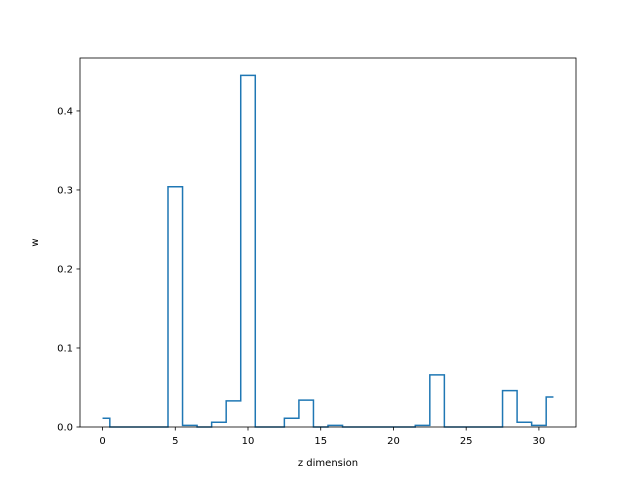 The height and width of the screenshot is (480, 640). What do you see at coordinates (393, 441) in the screenshot?
I see `x-tick-label: 20` at bounding box center [393, 441].